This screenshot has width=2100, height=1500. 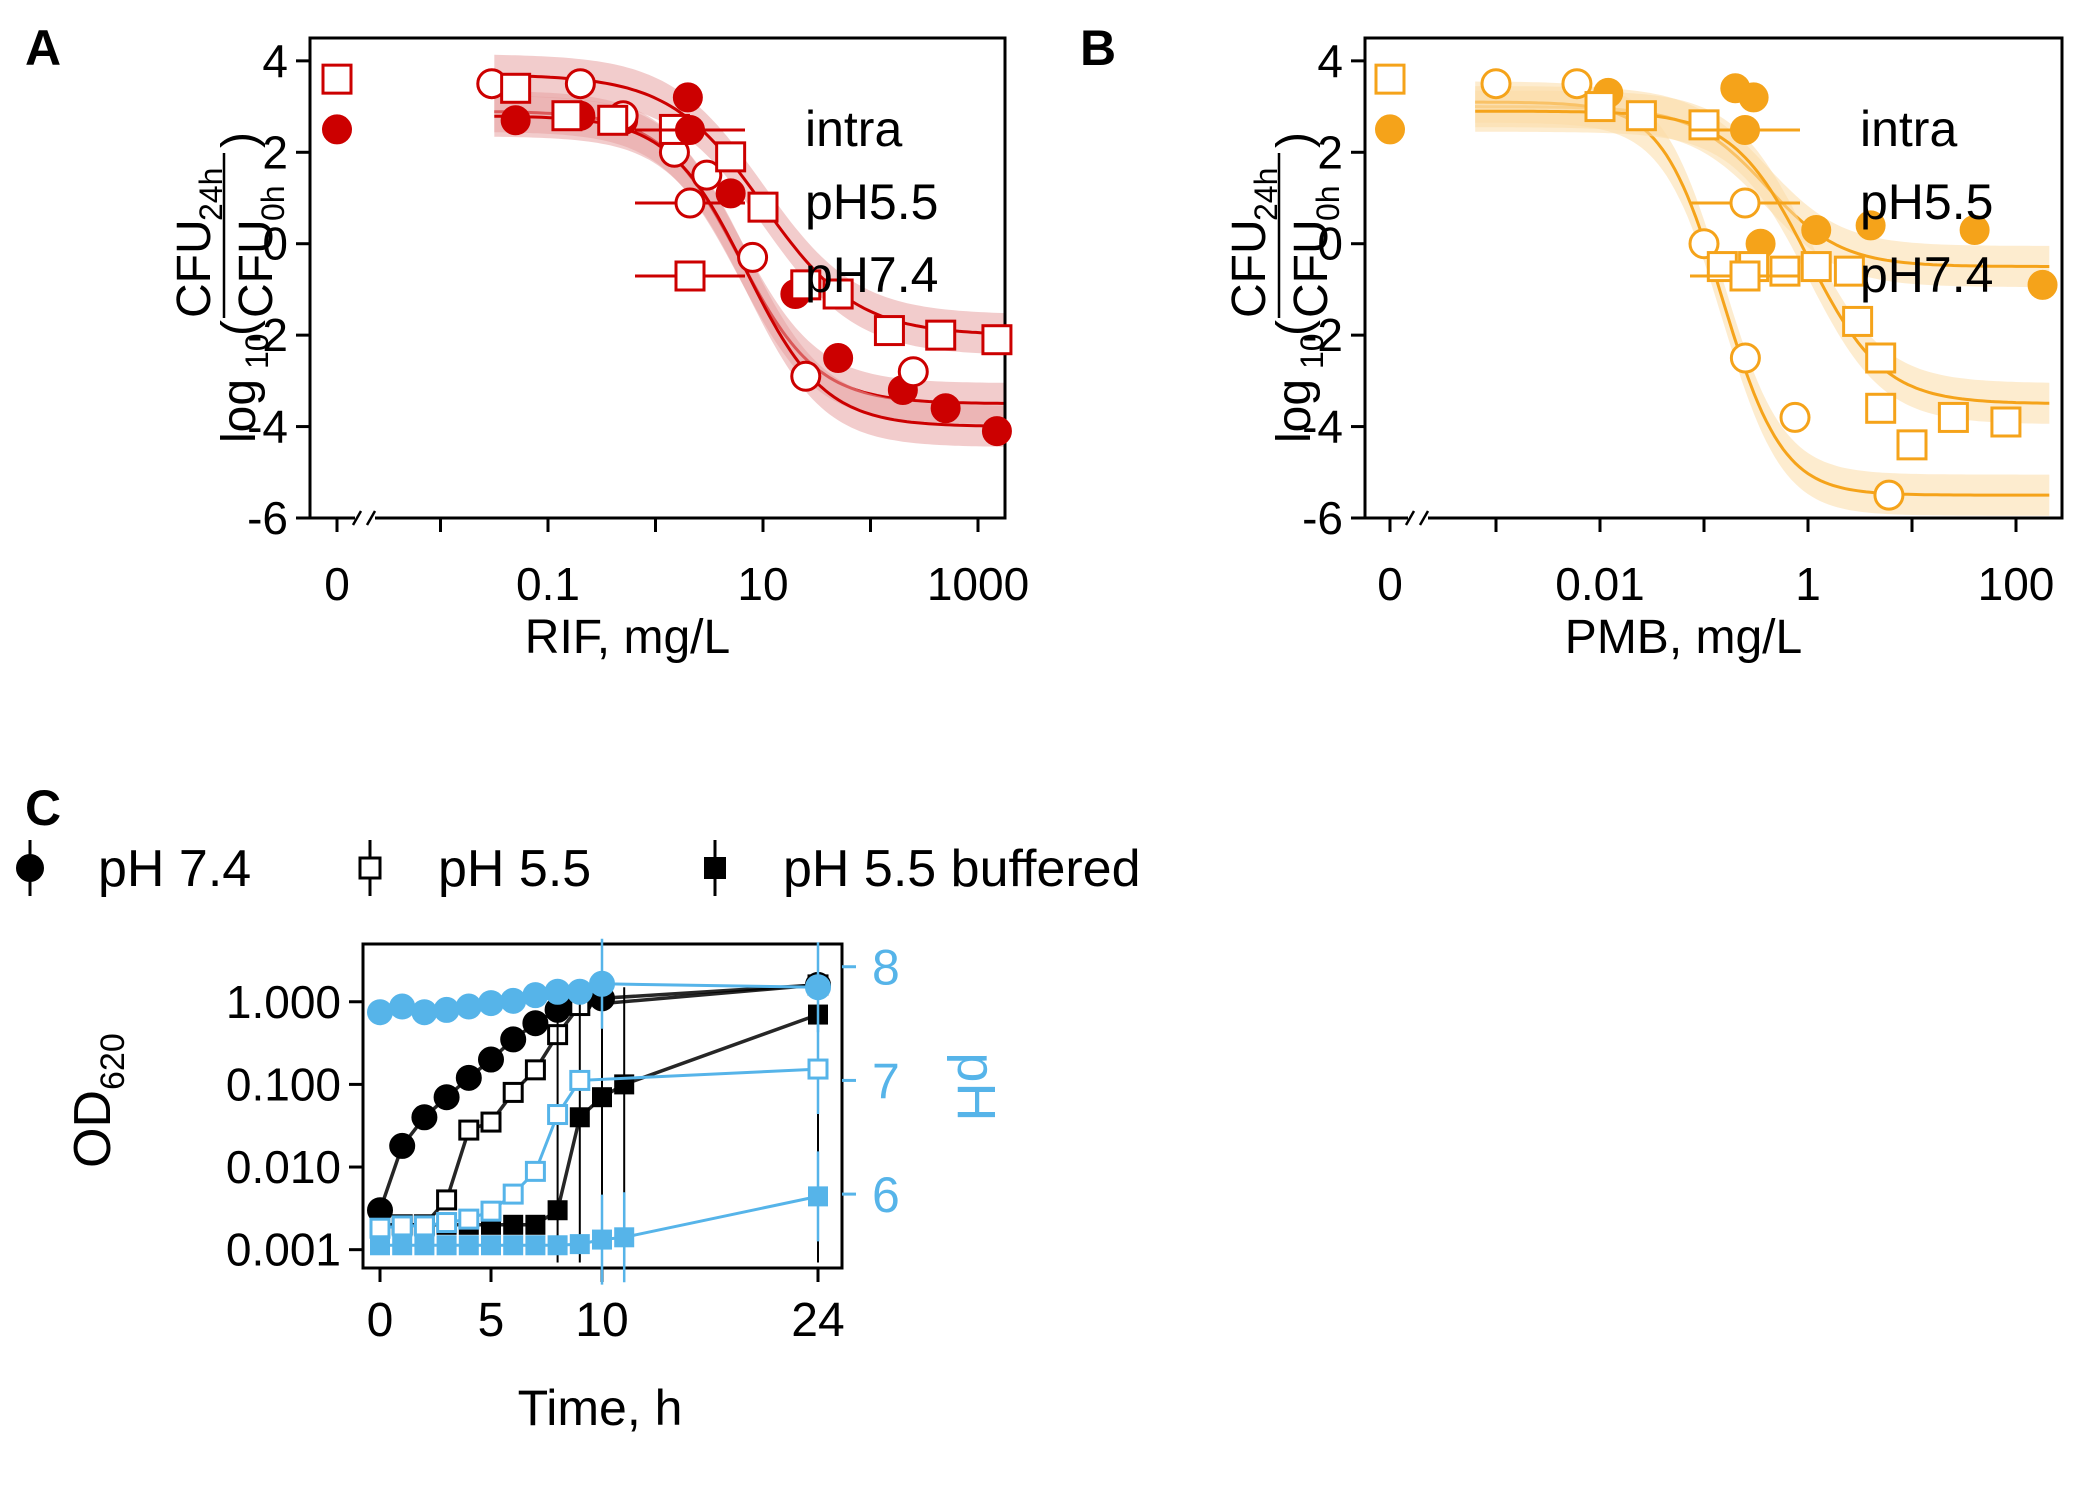 What do you see at coordinates (239, 328) in the screenshot?
I see `y-label-paren-open: (` at bounding box center [239, 328].